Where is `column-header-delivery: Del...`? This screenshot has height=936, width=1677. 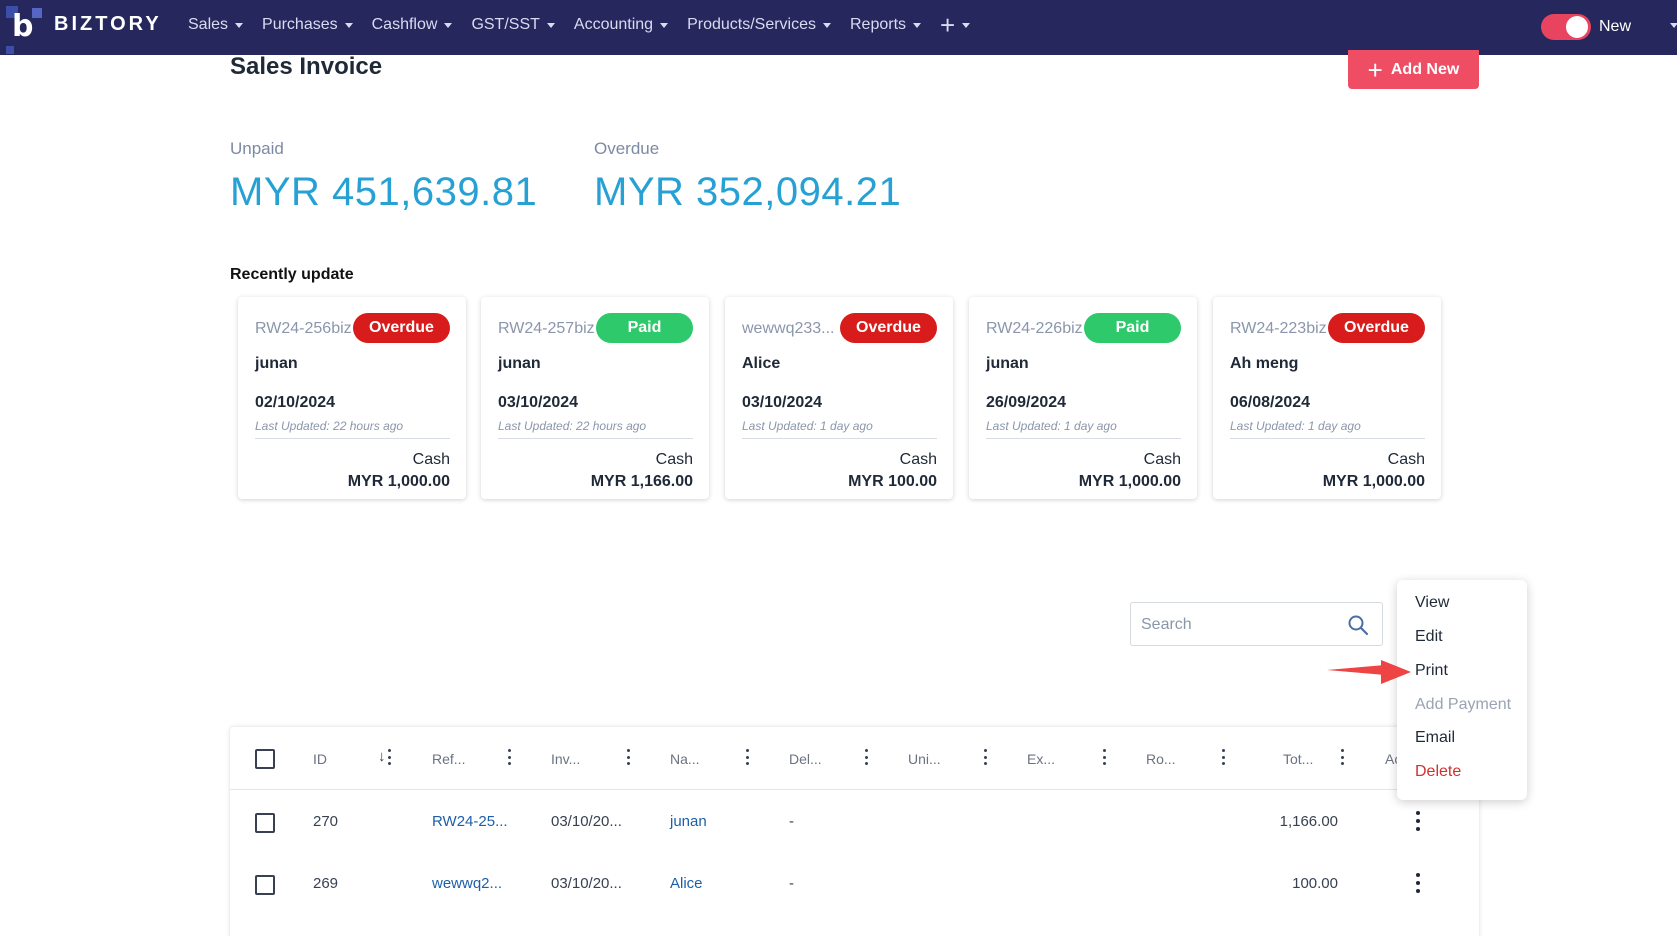
column-header-delivery: Del... is located at coordinates (805, 759).